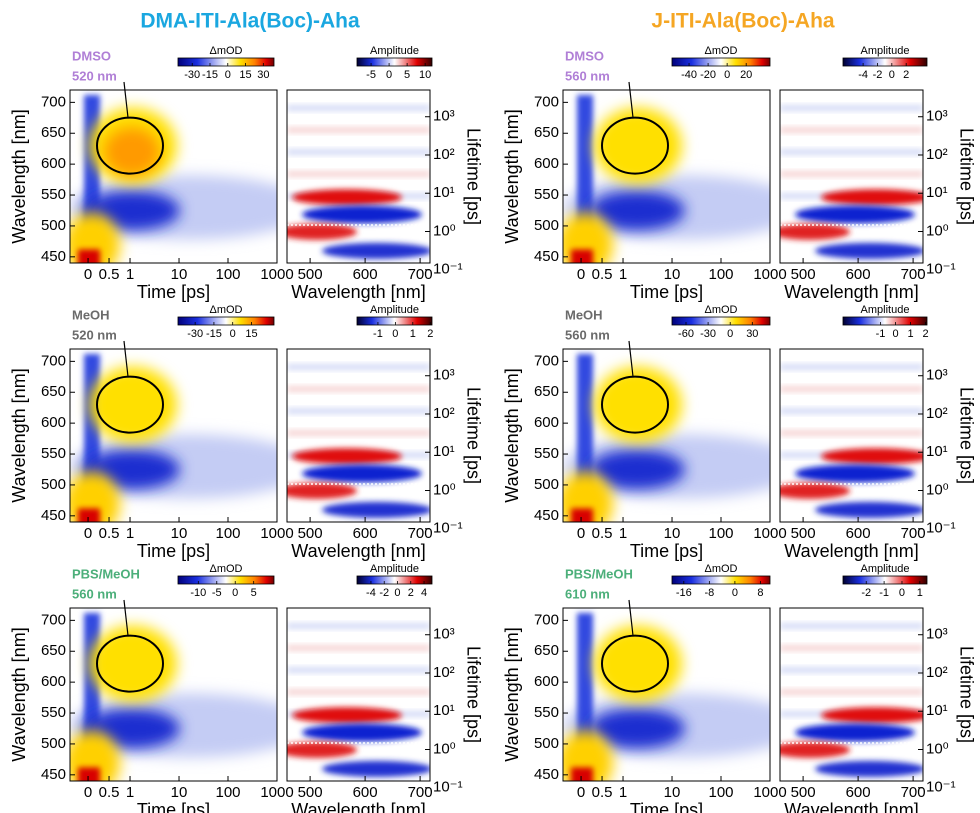  Describe the element at coordinates (910, 334) in the screenshot. I see `colorbar-tick-label: 1` at that location.